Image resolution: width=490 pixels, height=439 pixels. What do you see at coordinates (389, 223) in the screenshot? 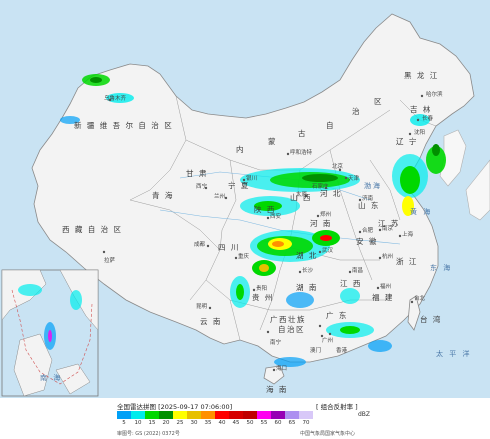
I see `label-jiangsu: 江 苏` at bounding box center [389, 223].